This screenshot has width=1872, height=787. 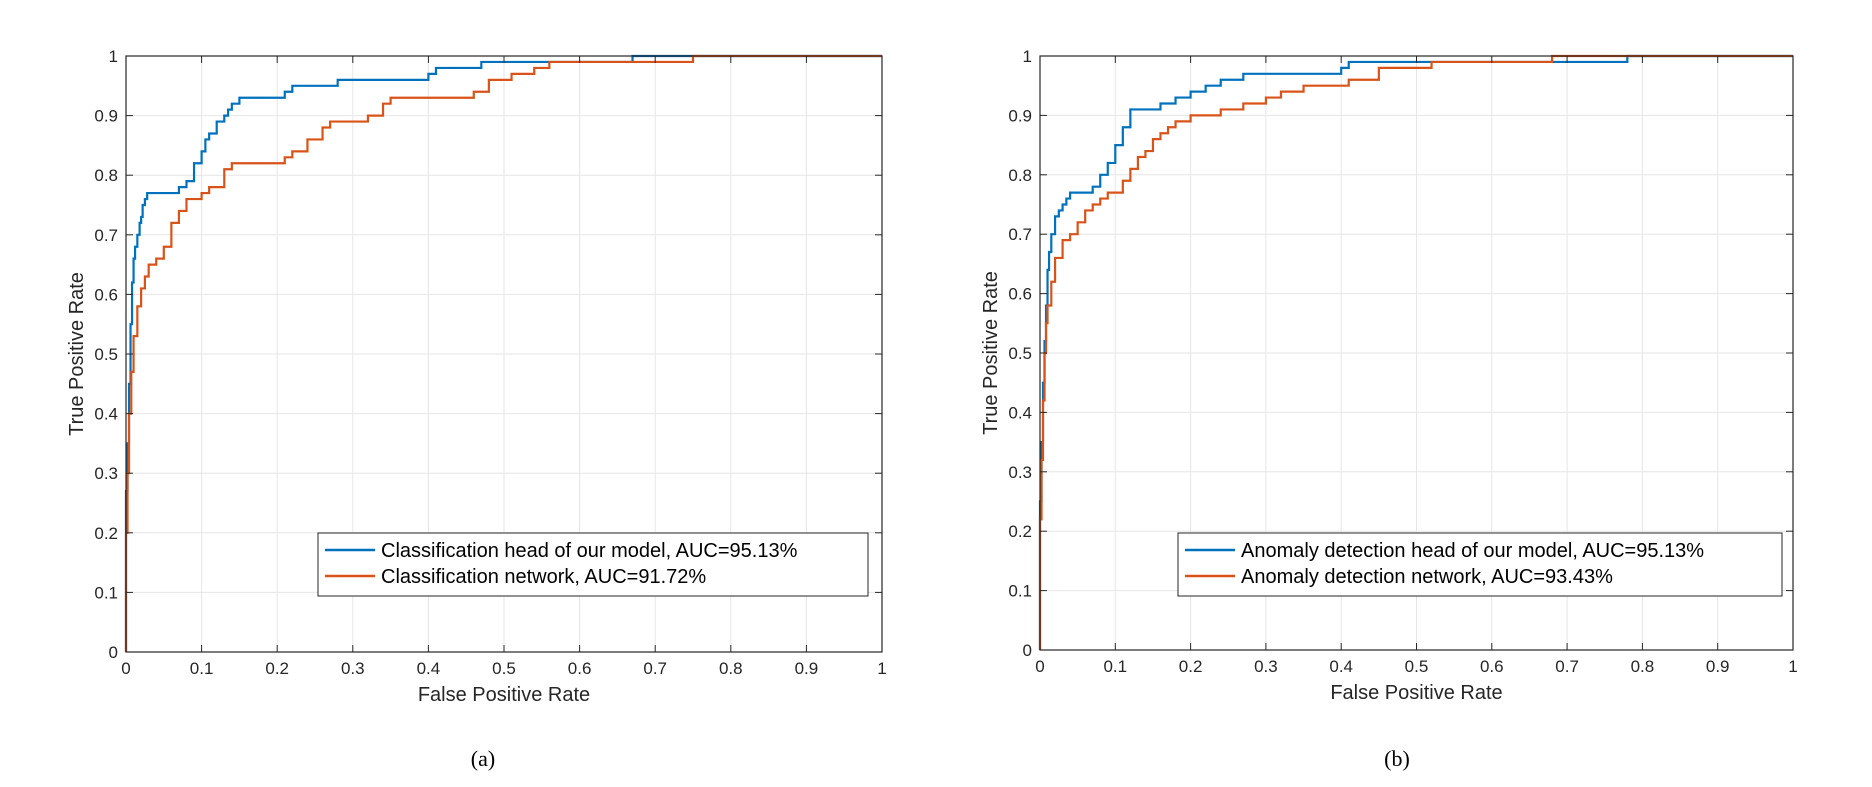 What do you see at coordinates (1397, 758) in the screenshot?
I see `panel-caption: (b)` at bounding box center [1397, 758].